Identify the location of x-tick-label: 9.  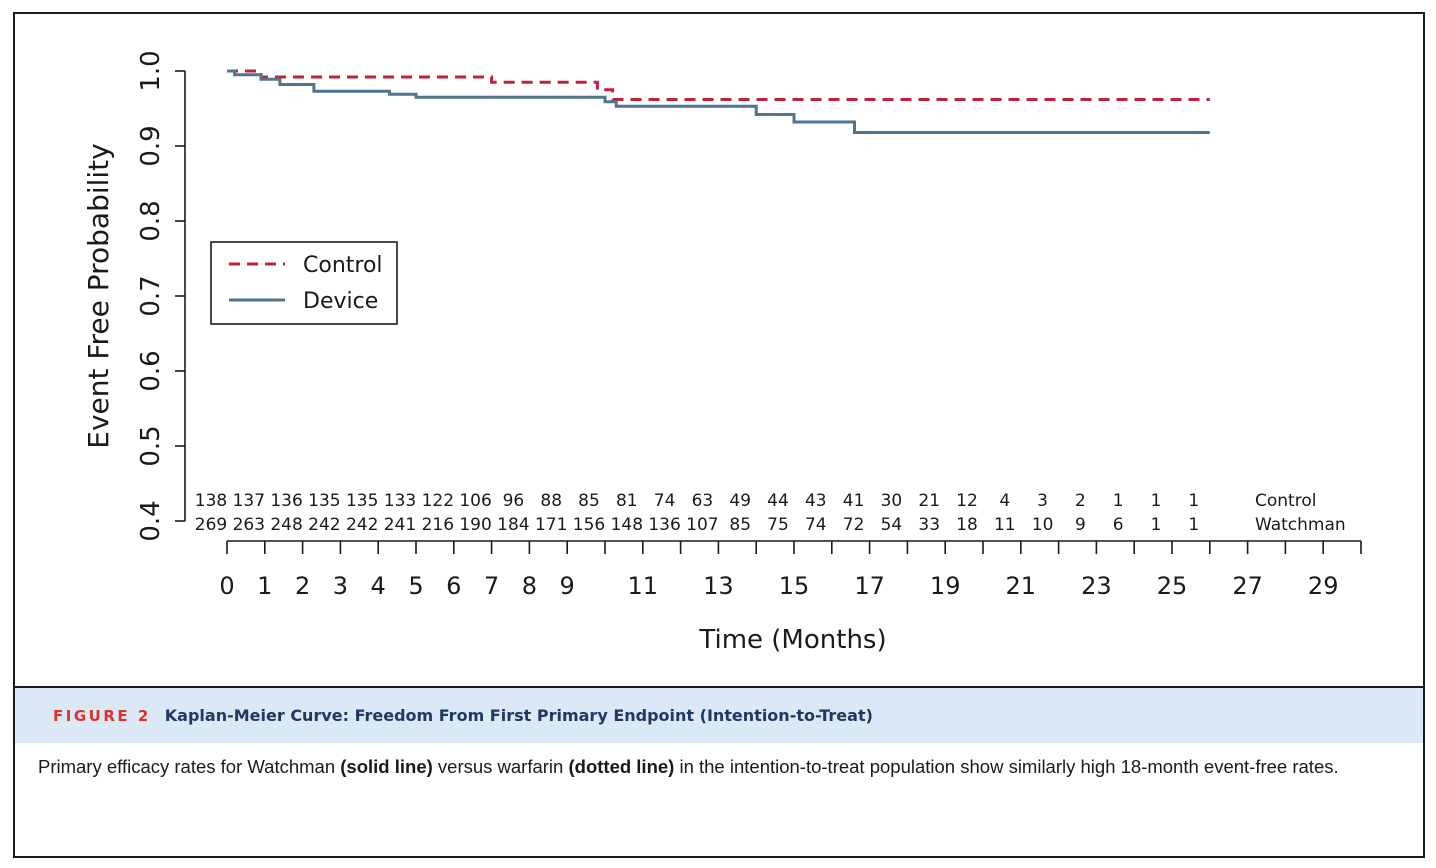
(567, 586).